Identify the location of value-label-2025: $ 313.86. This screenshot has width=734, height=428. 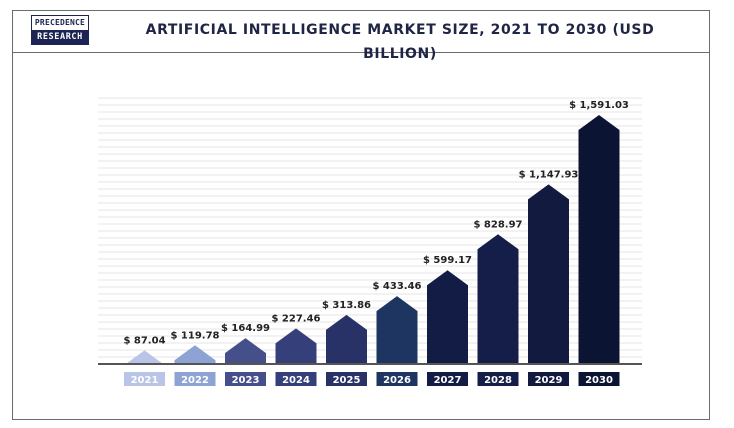
(346, 305).